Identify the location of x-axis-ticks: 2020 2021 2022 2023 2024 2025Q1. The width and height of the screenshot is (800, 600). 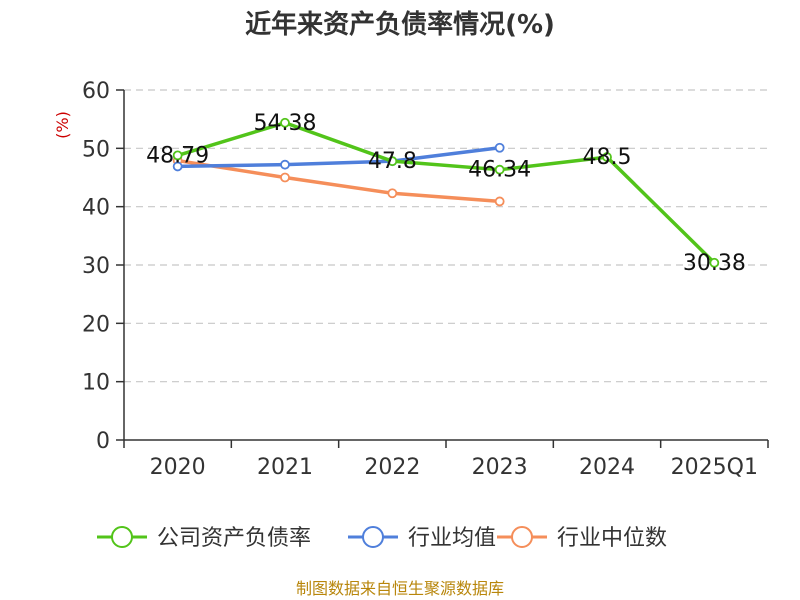
(446, 460).